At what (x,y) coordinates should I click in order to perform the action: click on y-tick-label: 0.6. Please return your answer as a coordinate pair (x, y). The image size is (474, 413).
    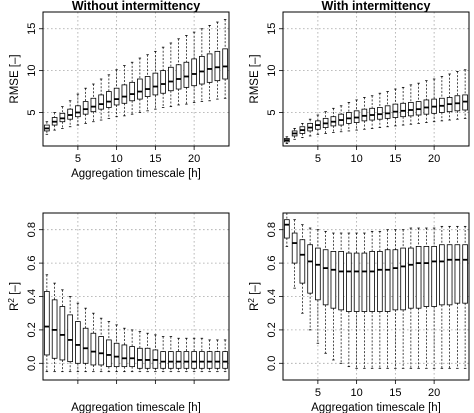
    Looking at the image, I should click on (32, 262).